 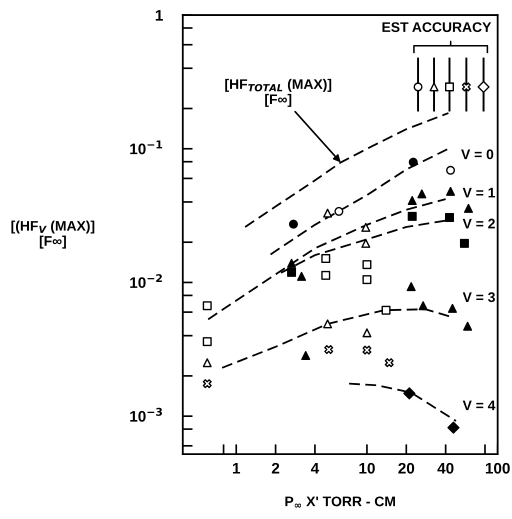 What do you see at coordinates (278, 92) in the screenshot?
I see `annotation: [HF$_{TOTAL}$ (MAX)] [F∞]` at bounding box center [278, 92].